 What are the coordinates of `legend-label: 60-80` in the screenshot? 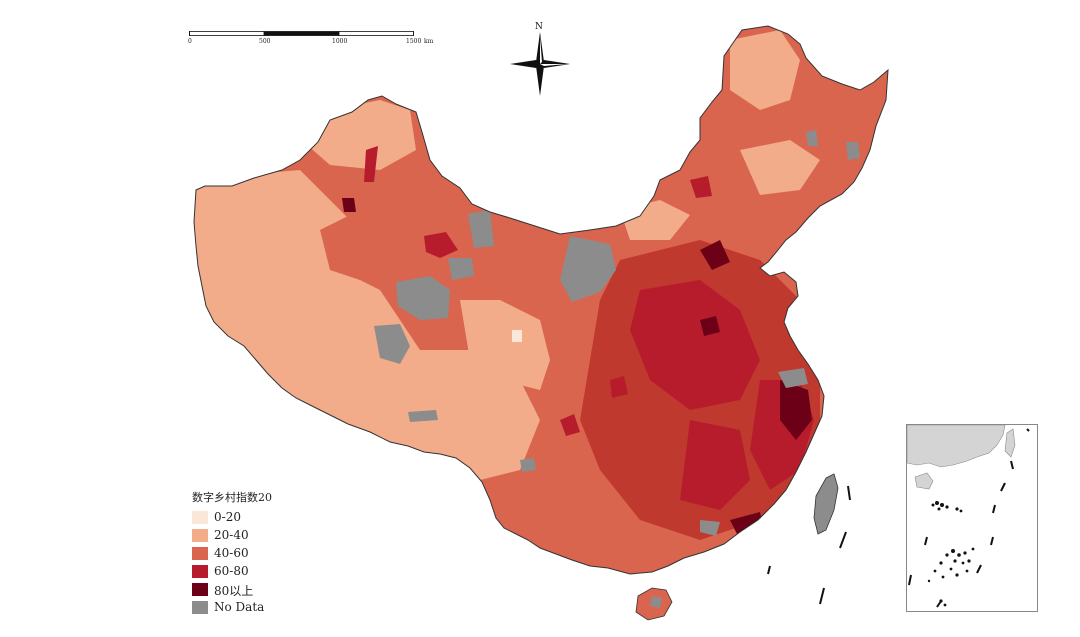 It's located at (231, 571).